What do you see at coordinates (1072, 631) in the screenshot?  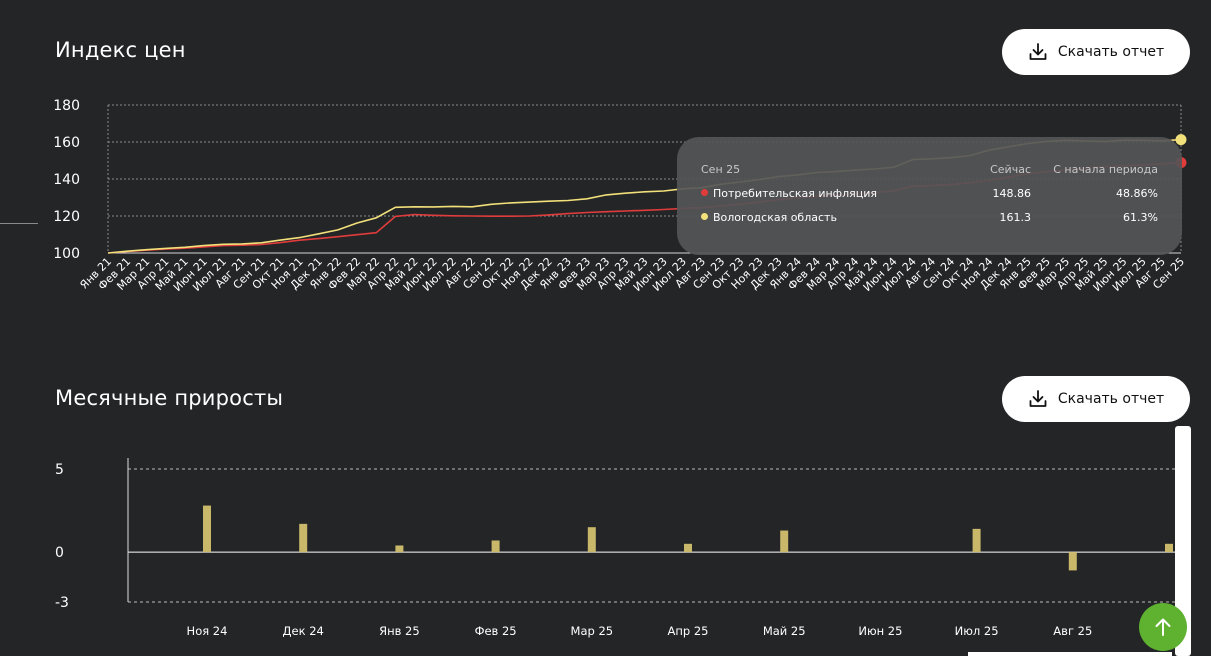 I see `x-tick-label: Авг 25` at bounding box center [1072, 631].